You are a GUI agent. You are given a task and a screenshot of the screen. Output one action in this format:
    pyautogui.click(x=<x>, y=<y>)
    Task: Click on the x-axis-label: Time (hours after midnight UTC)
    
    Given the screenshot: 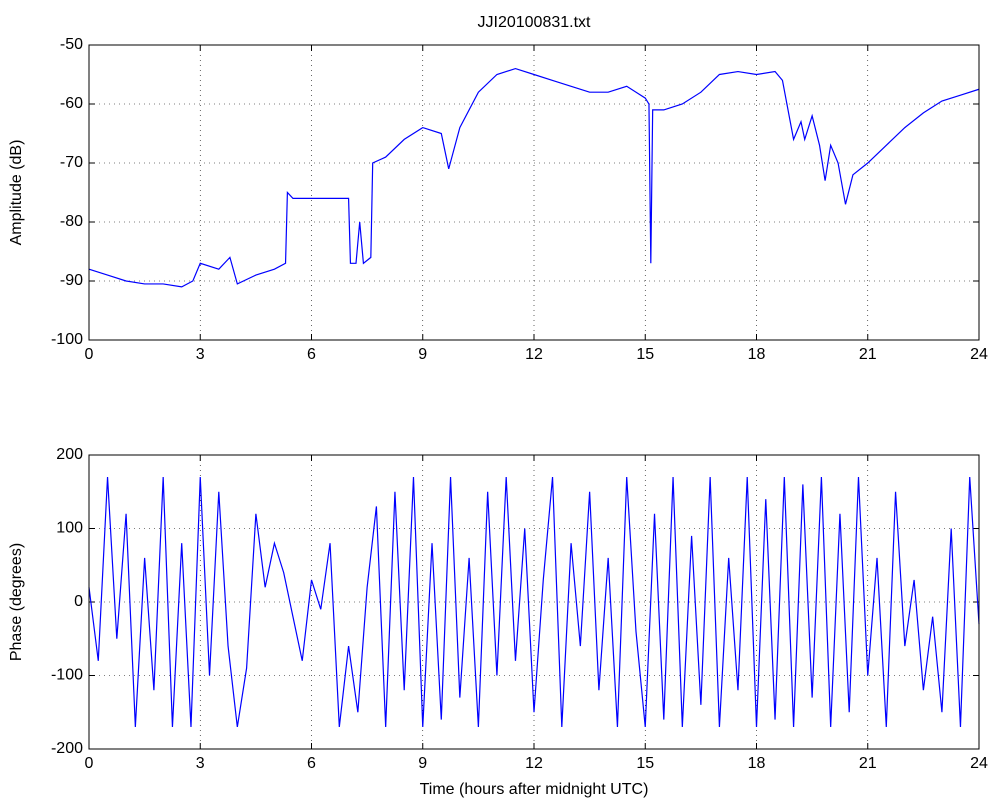 What is the action you would take?
    pyautogui.click(x=534, y=789)
    